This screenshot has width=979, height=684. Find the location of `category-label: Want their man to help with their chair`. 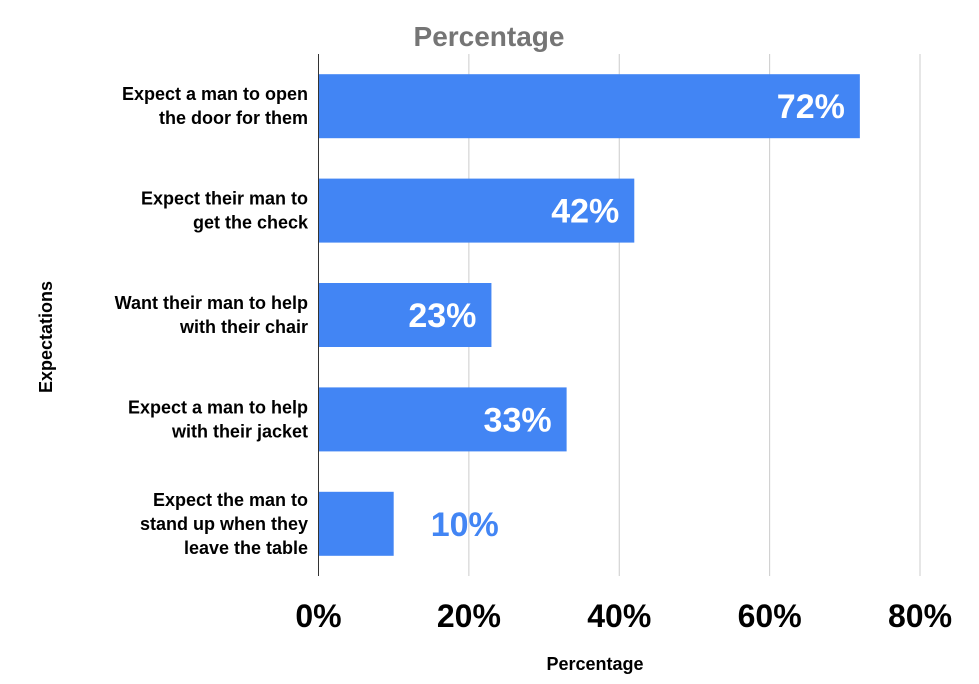

category-label: Want their man to help with their chair is located at coordinates (211, 315).